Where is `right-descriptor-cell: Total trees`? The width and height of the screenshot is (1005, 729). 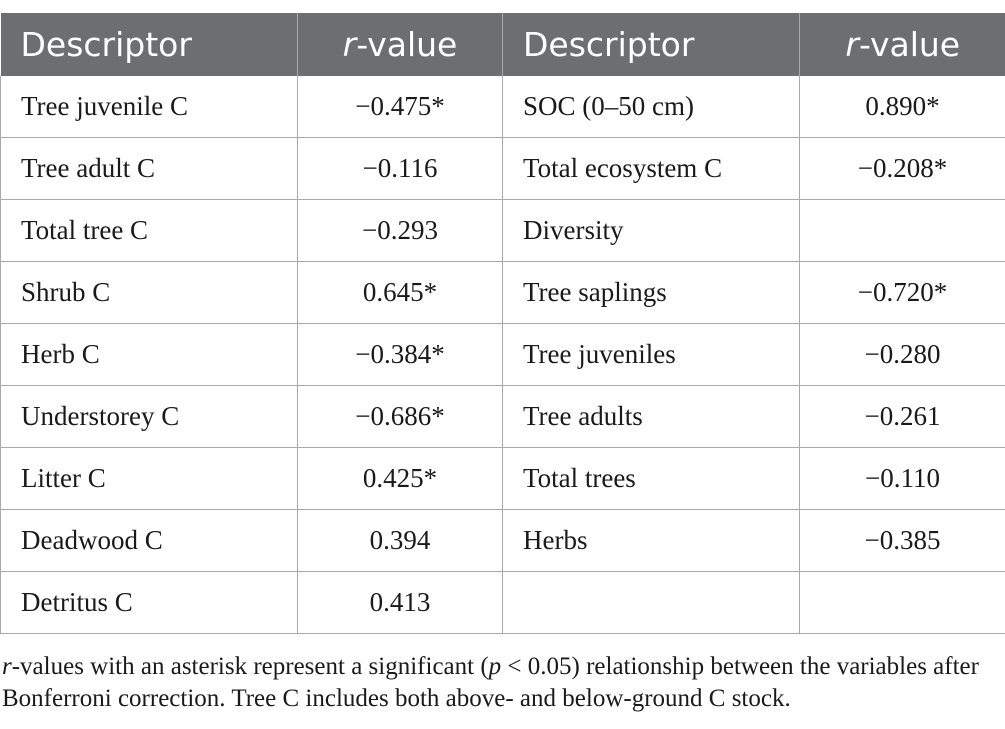
right-descriptor-cell: Total trees is located at coordinates (651, 478).